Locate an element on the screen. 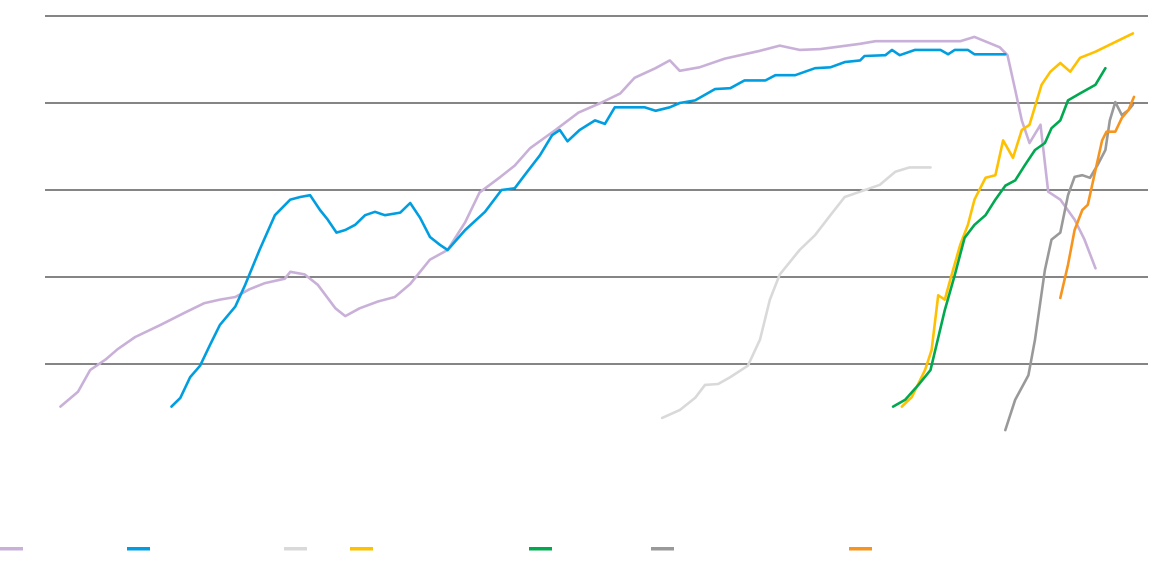  legend is located at coordinates (436, 549).